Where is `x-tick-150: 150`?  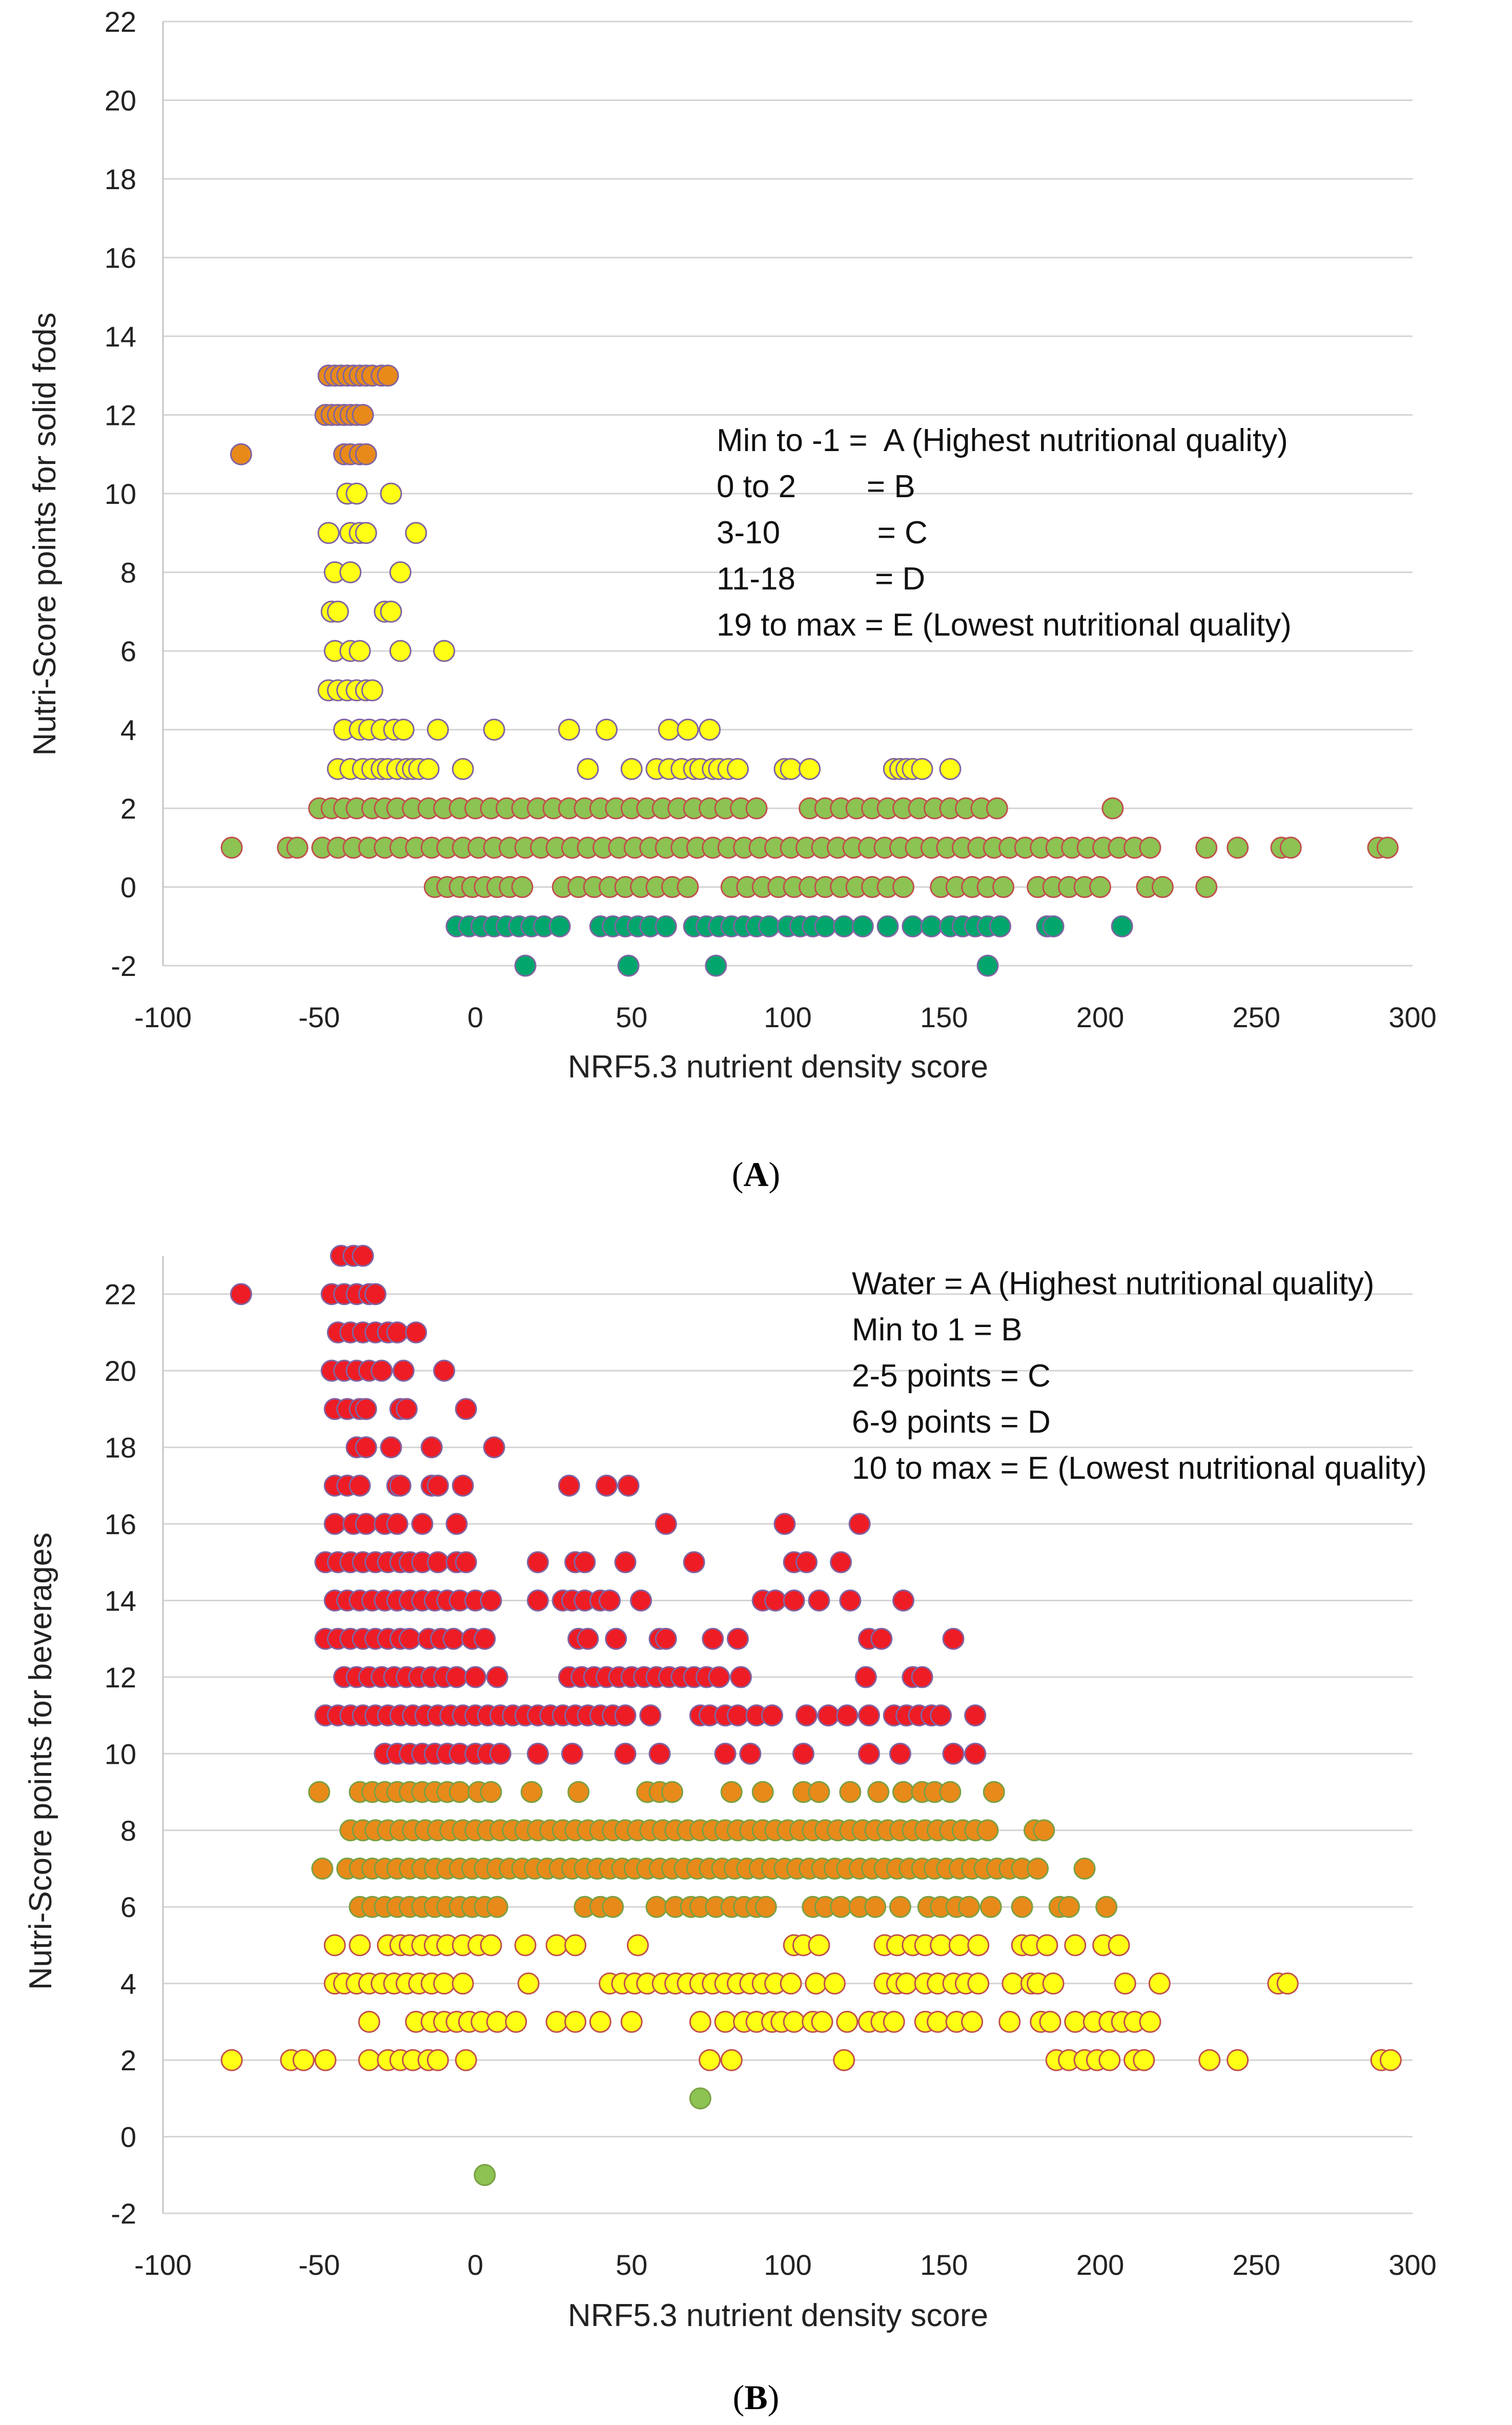 x-tick-150: 150 is located at coordinates (944, 1017).